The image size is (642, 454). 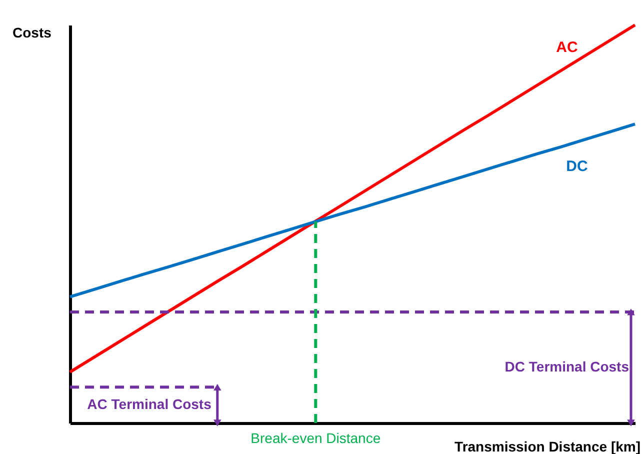 I want to click on text: Break-even Distance, so click(x=315, y=438).